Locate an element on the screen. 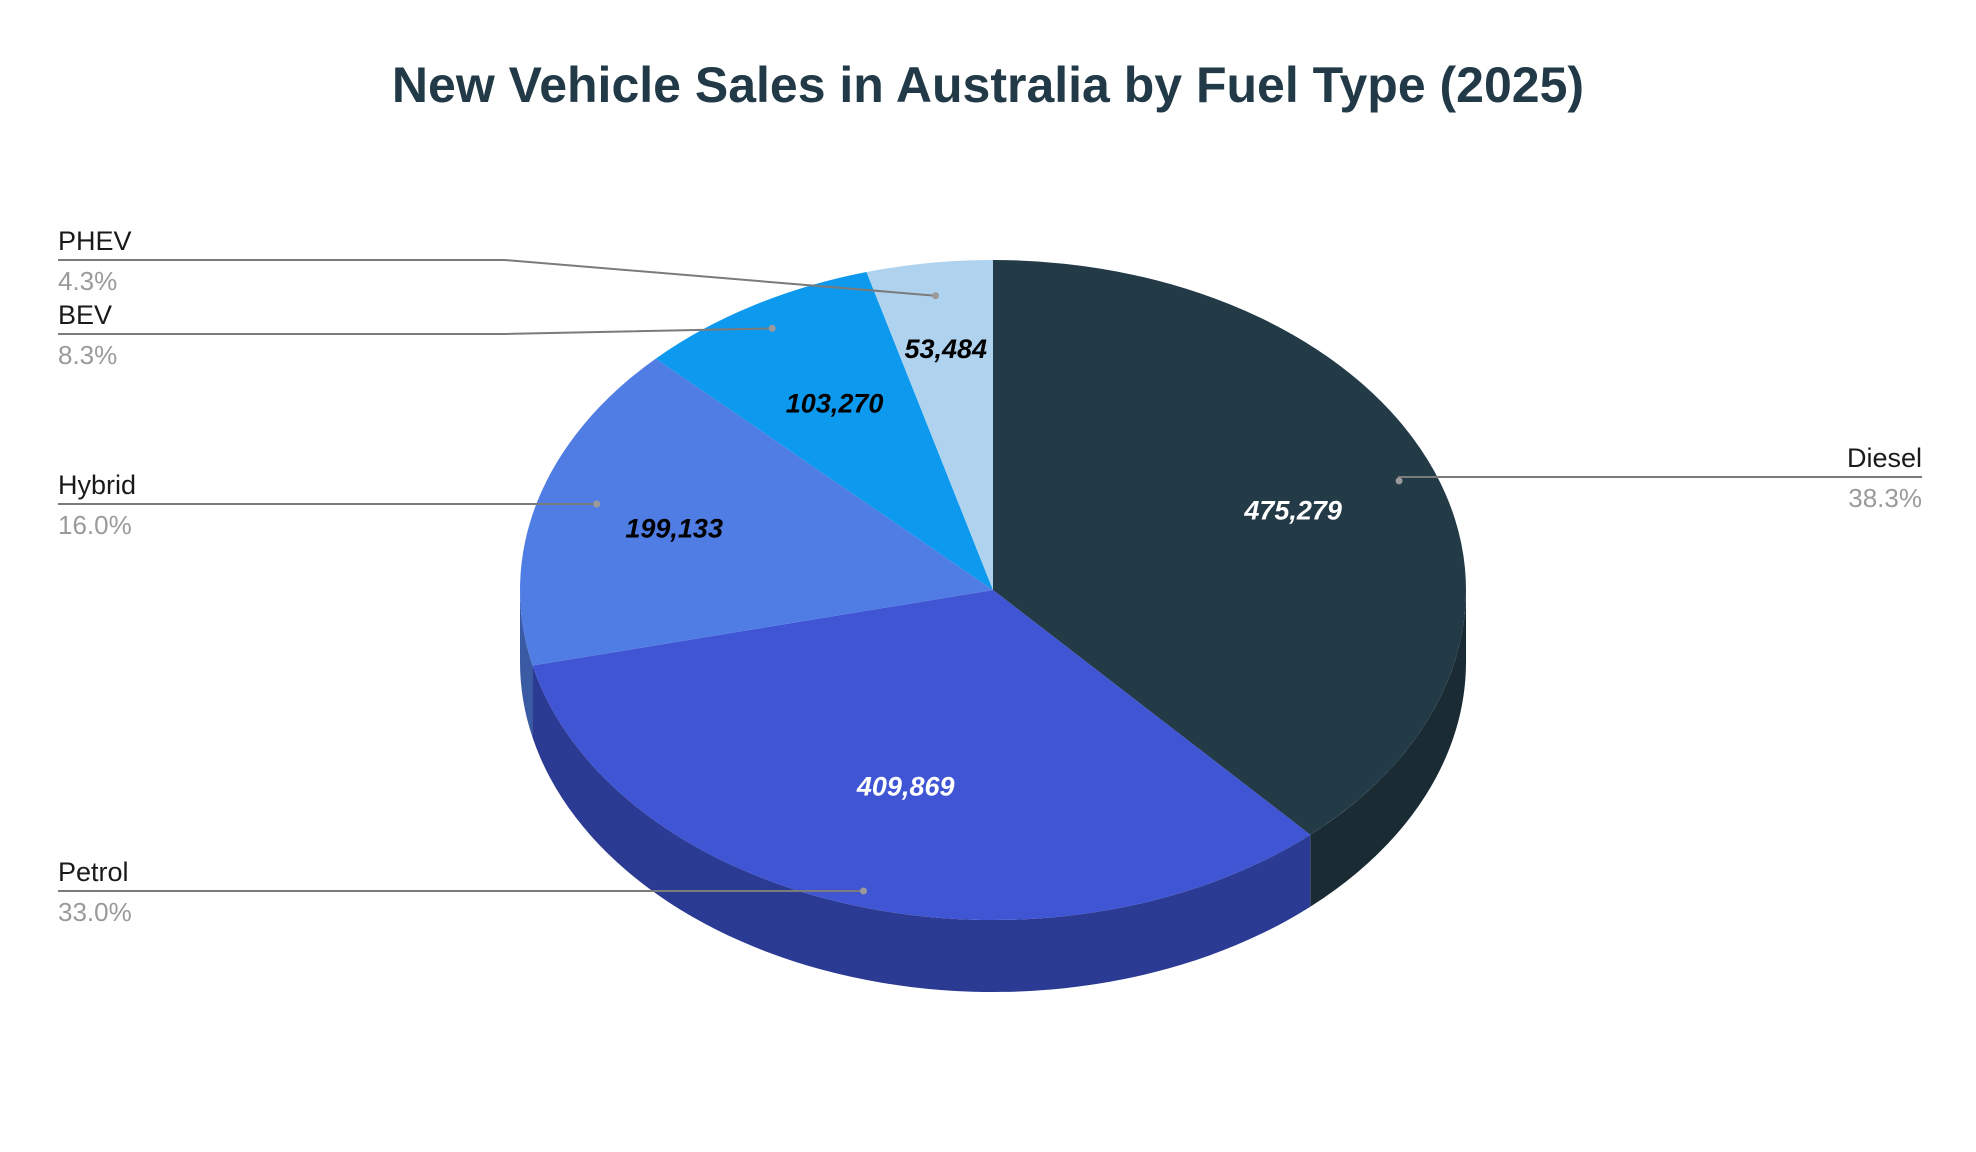 The image size is (1976, 1152). callout-phev: PHEV 4.3% is located at coordinates (499, 263).